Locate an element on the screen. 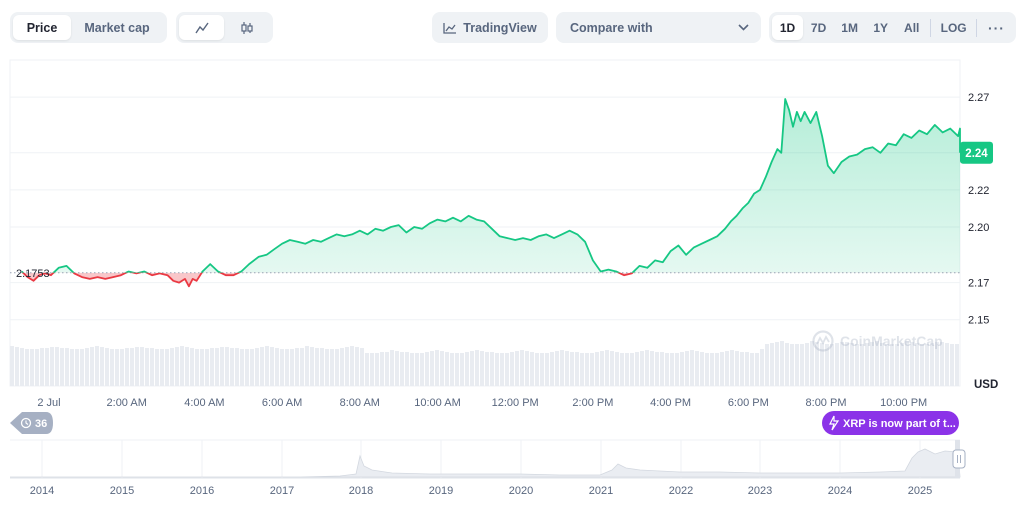 Image resolution: width=1024 pixels, height=509 pixels. range-divider is located at coordinates (976, 27).